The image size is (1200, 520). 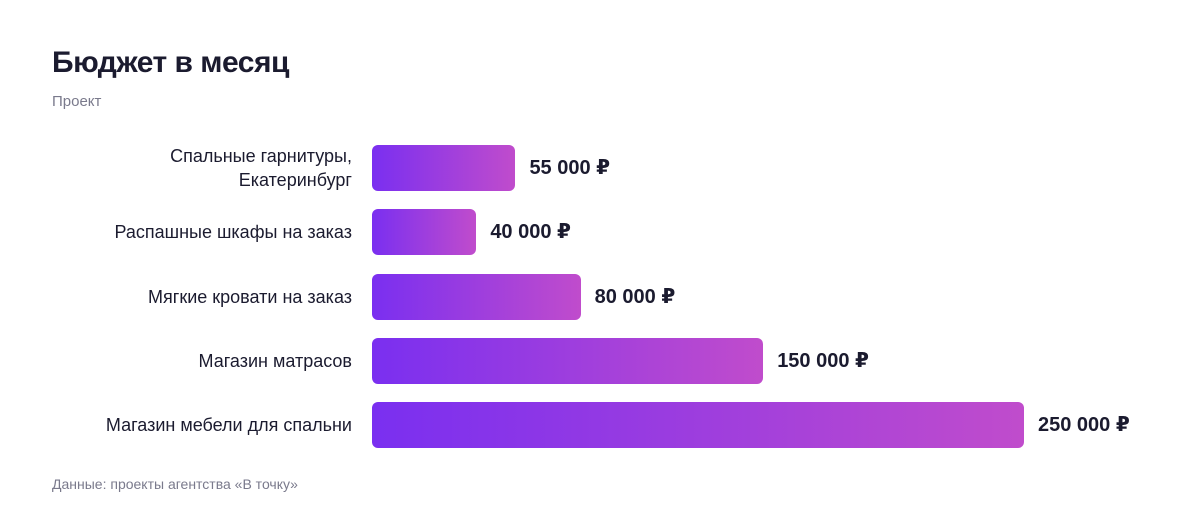 I want to click on chart-subtitle: Проект, so click(x=77, y=101).